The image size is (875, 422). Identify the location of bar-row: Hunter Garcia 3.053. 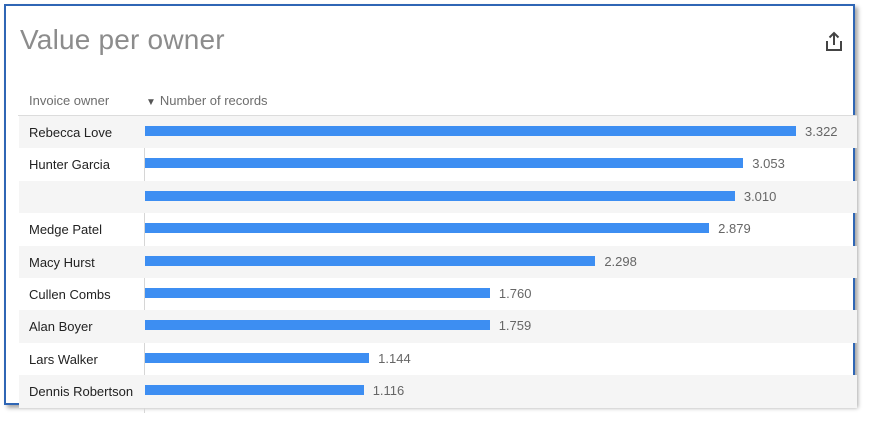
(438, 164).